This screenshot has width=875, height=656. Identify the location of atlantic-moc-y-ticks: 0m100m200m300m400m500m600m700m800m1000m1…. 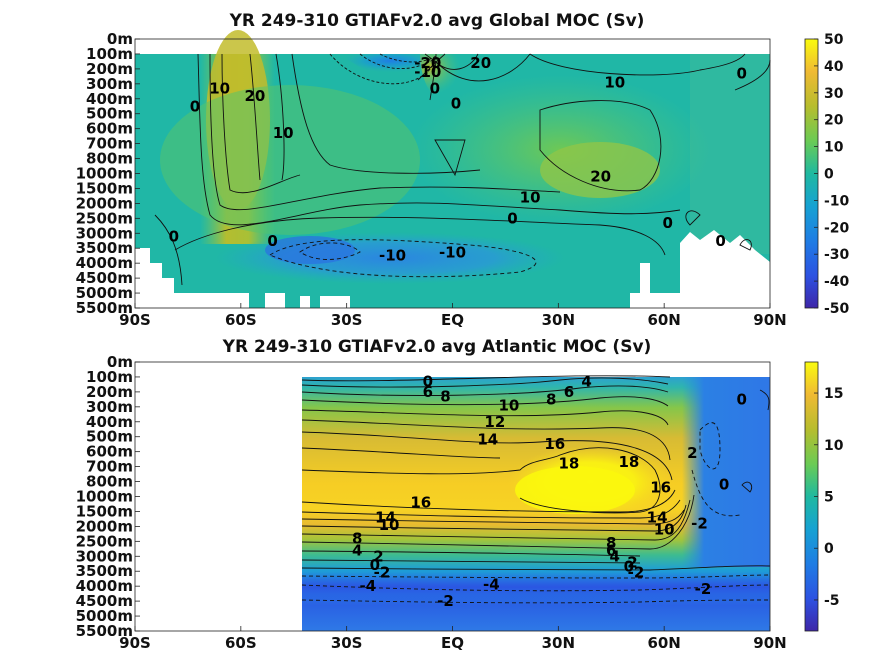
(108, 496).